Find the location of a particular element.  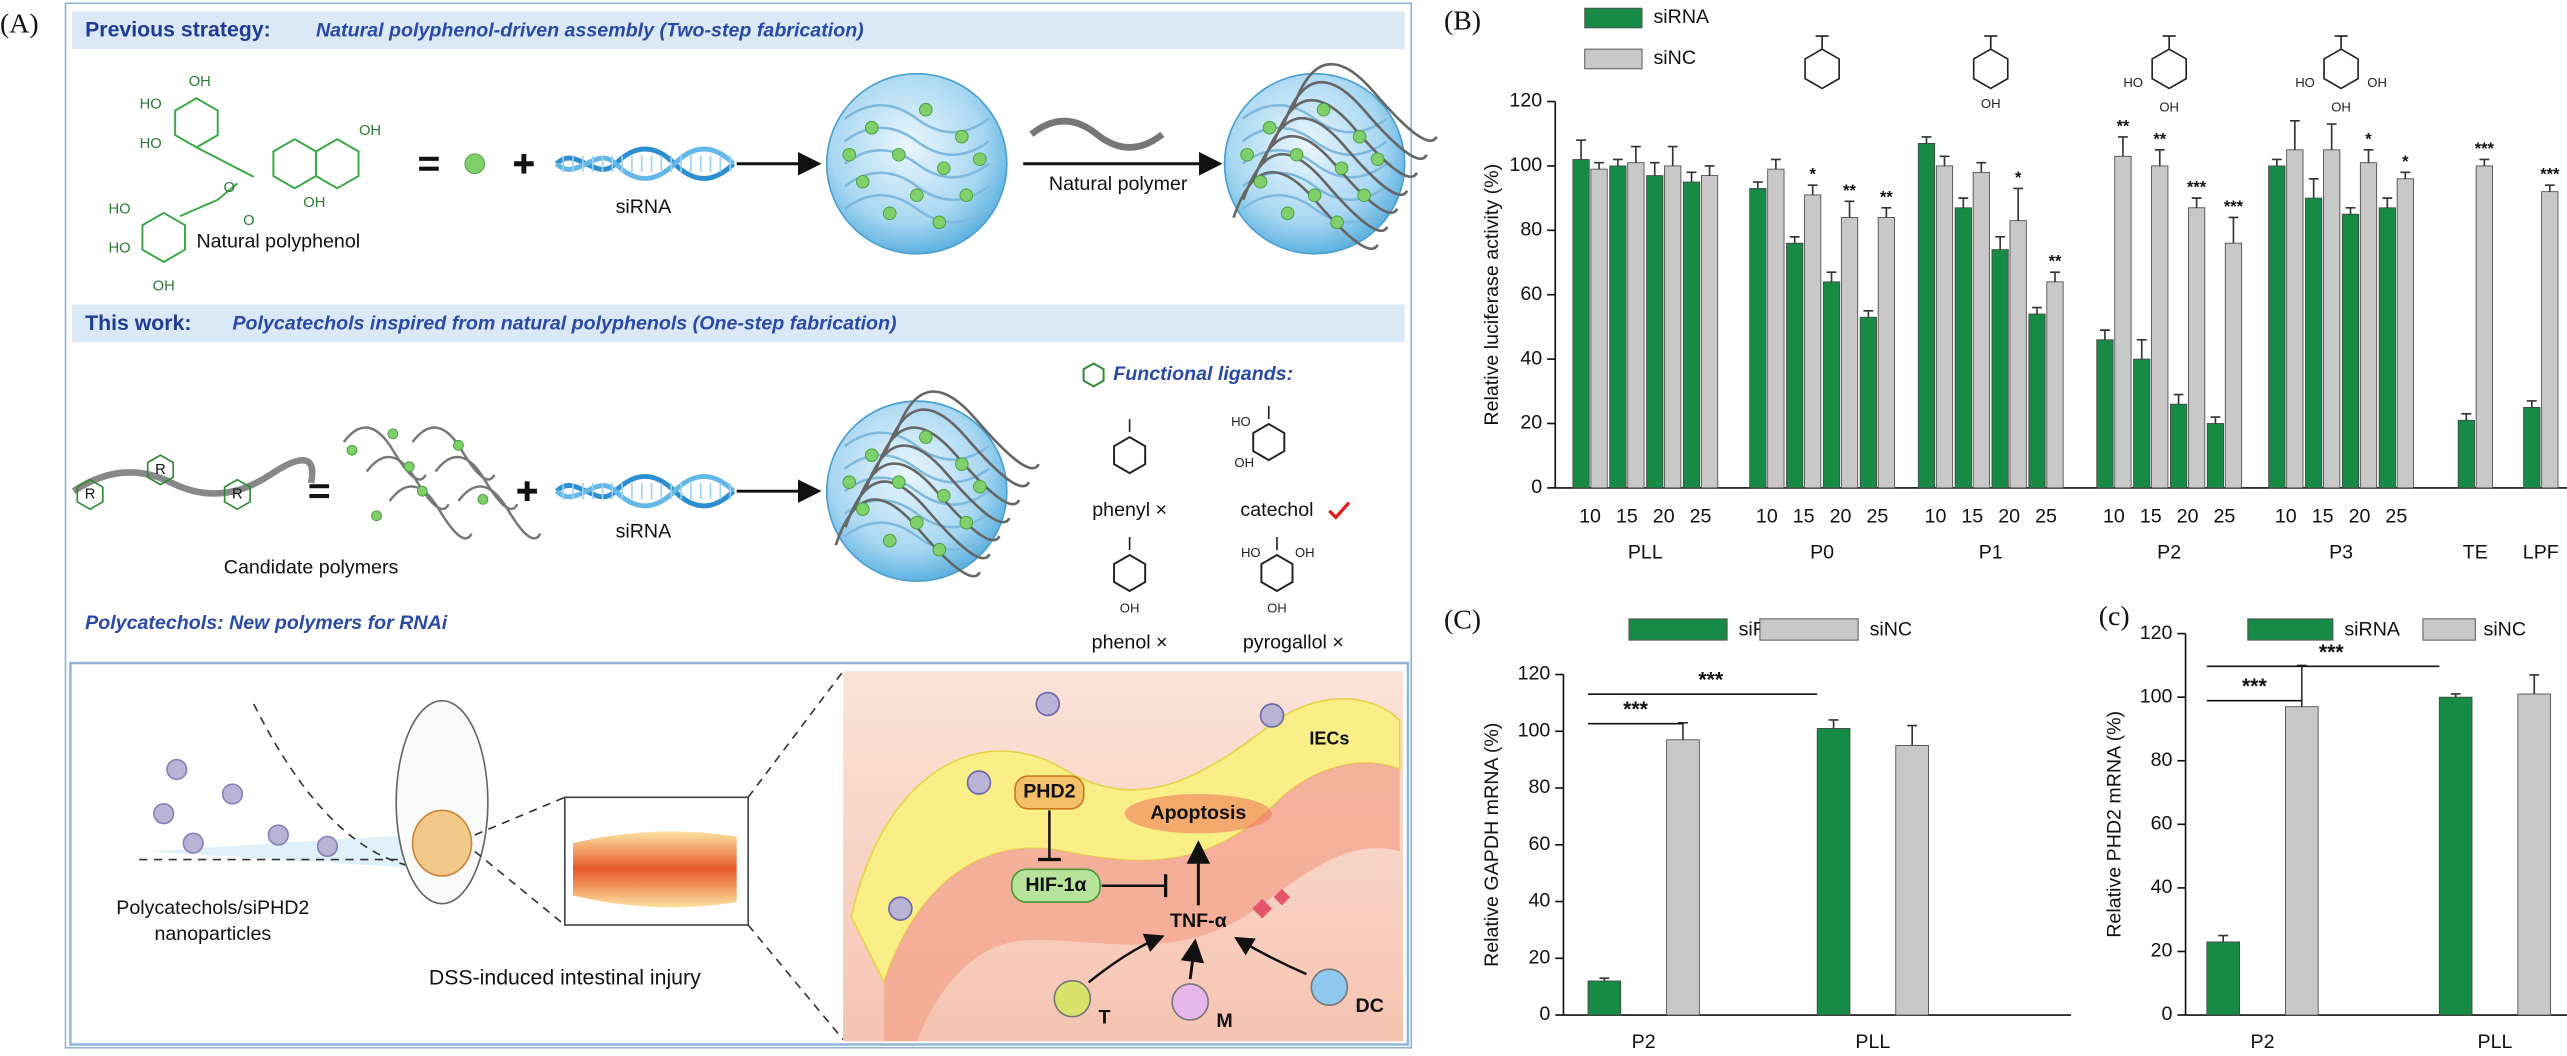

node-label: Apoptosis is located at coordinates (1198, 813).